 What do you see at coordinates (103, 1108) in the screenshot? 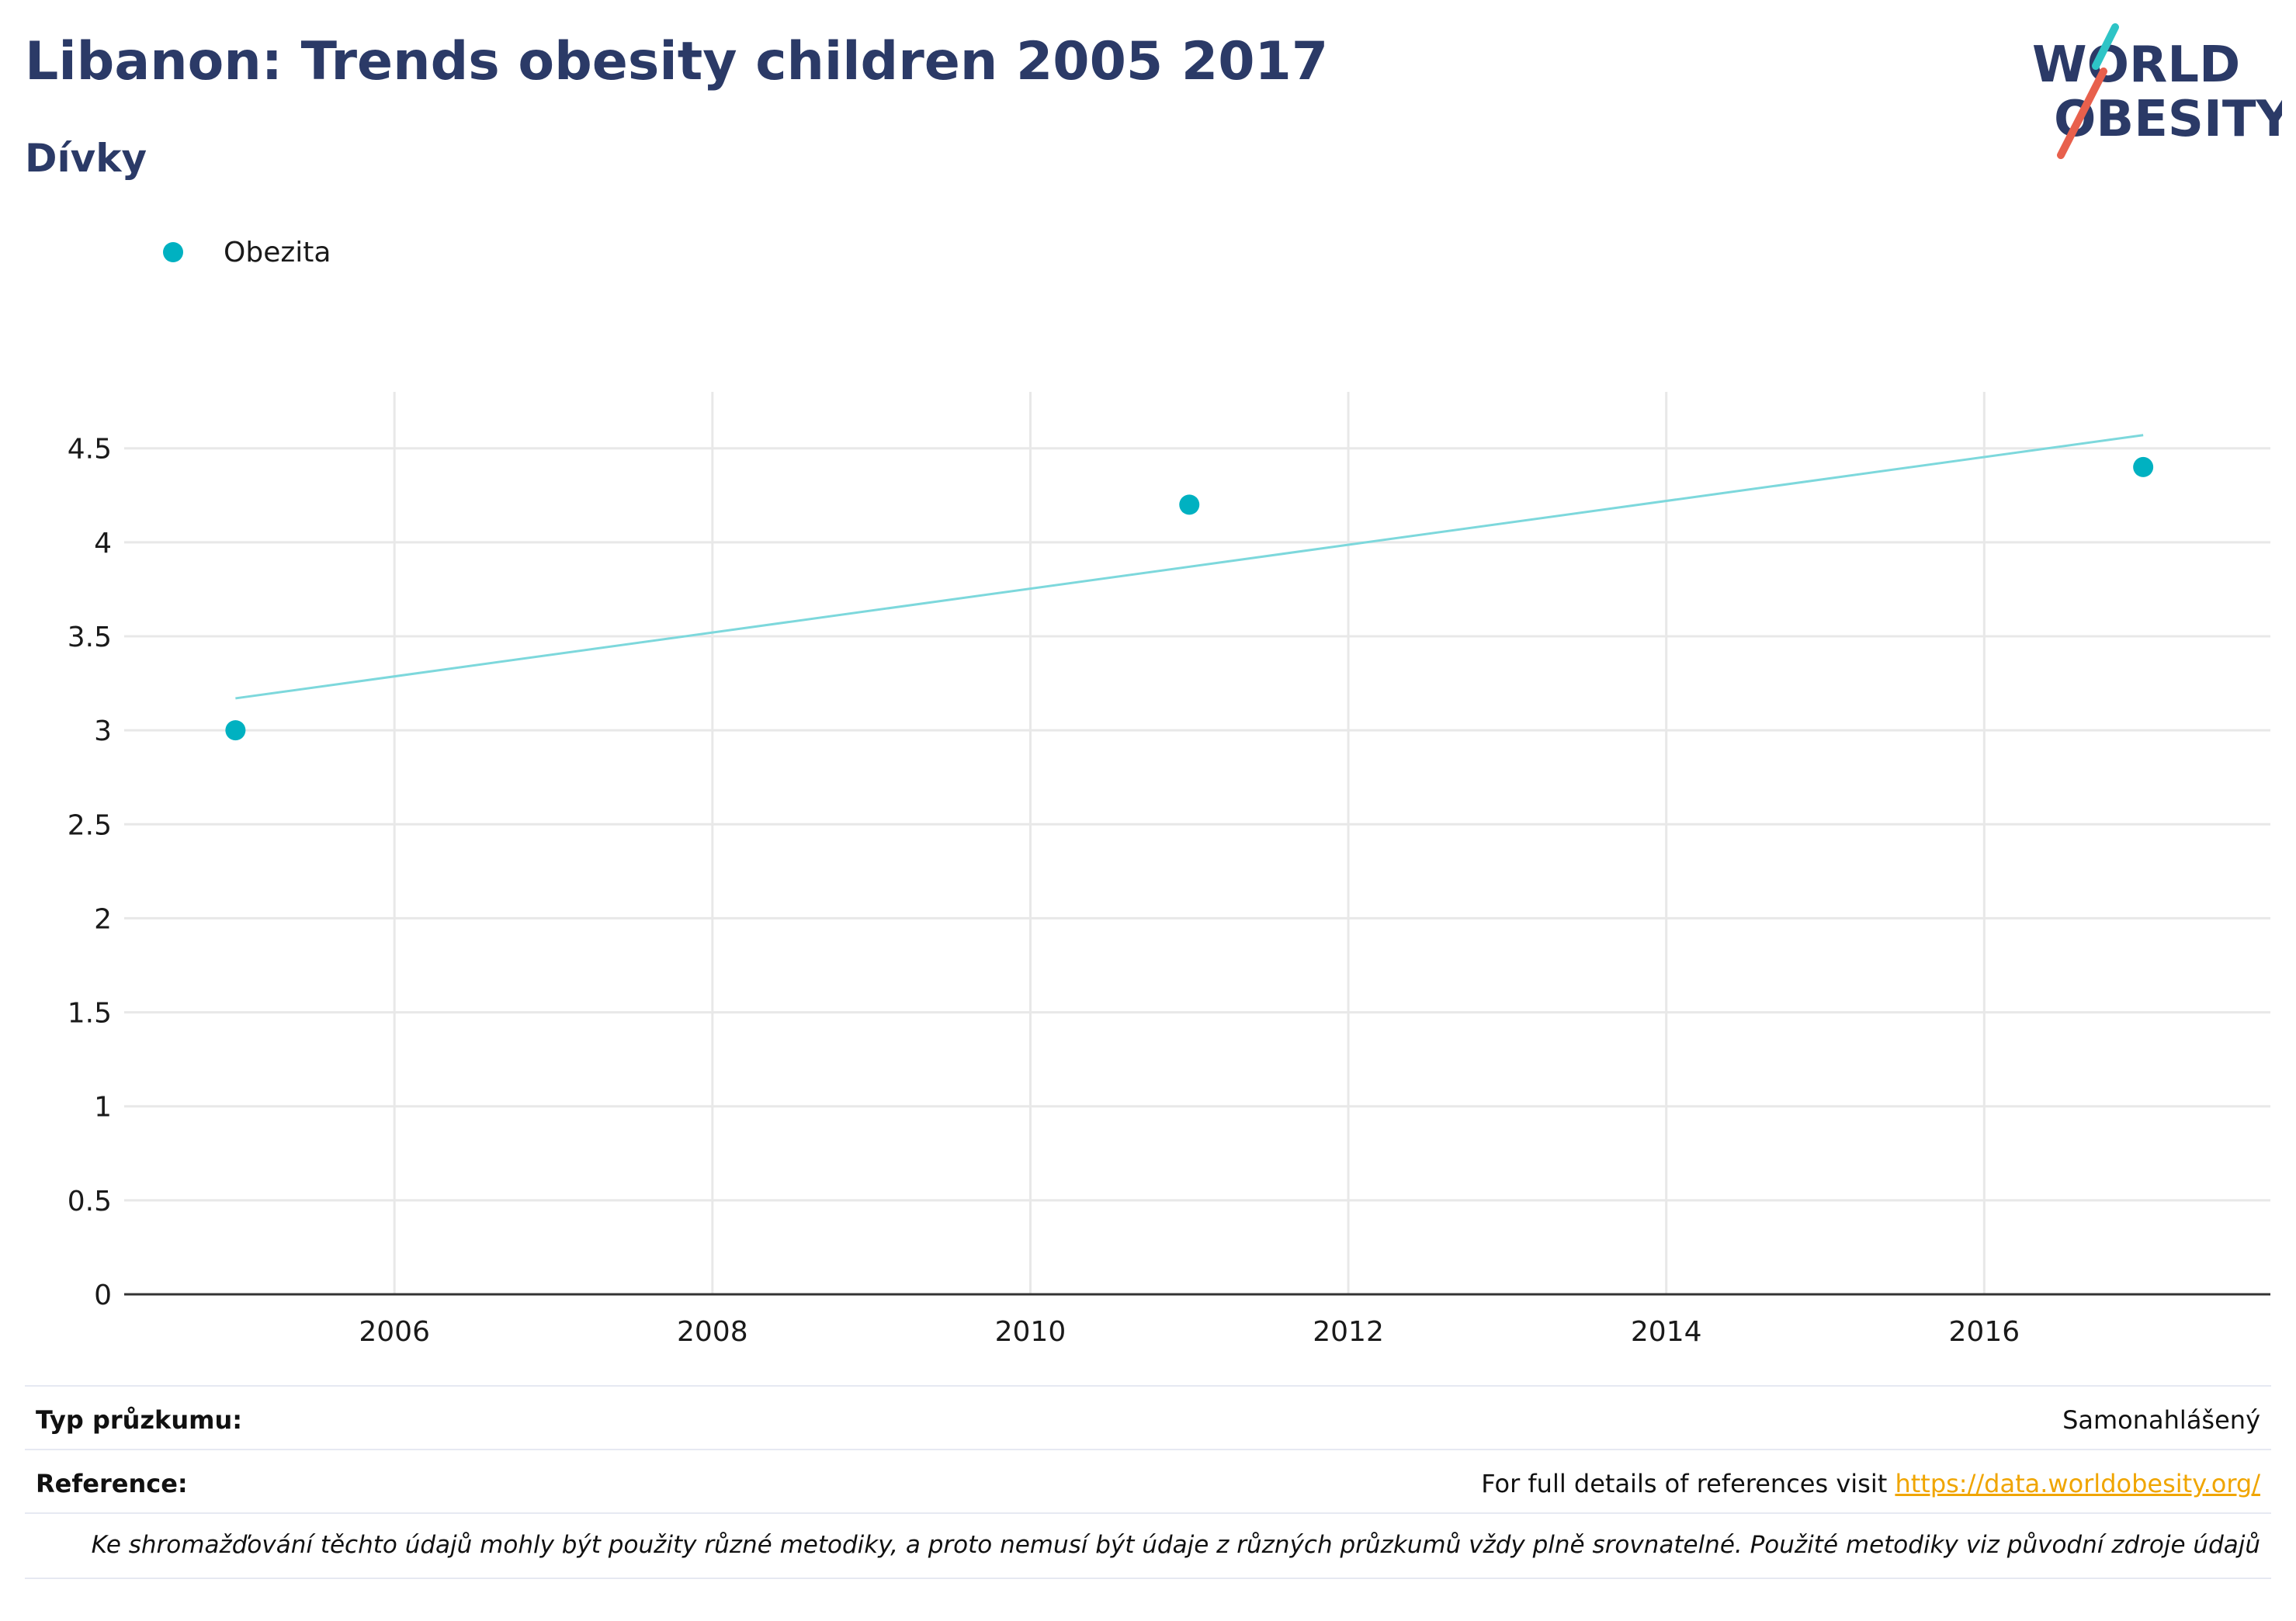
I see `y-tick-label: 1` at bounding box center [103, 1108].